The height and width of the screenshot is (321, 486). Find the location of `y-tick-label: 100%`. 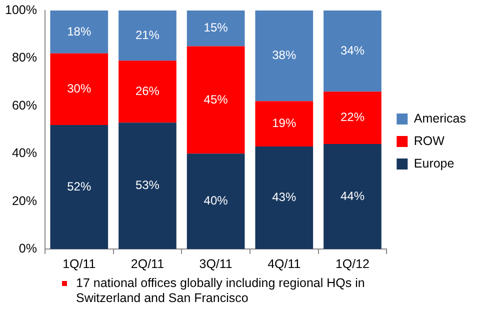

y-tick-label: 100% is located at coordinates (20, 9).